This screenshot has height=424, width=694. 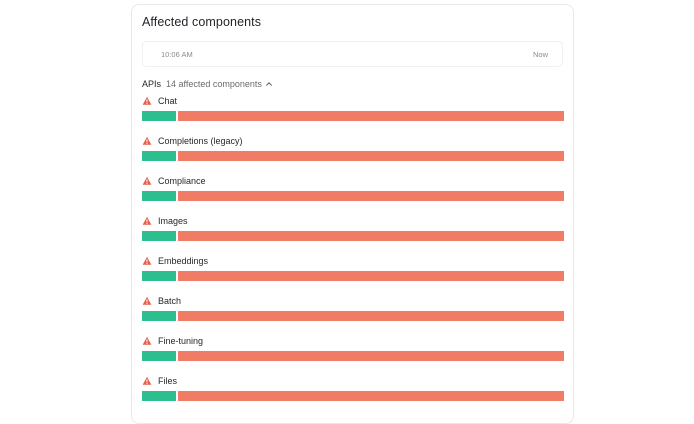 I want to click on component-row: Batch, so click(x=353, y=310).